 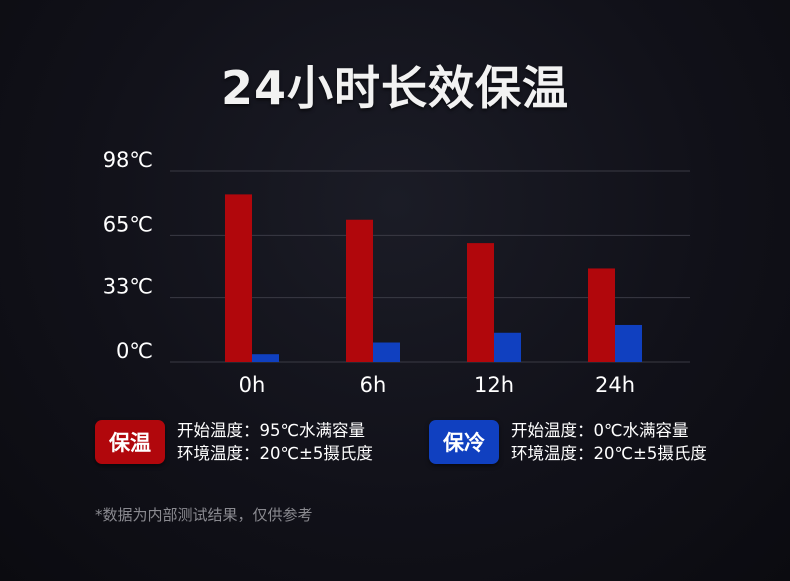 What do you see at coordinates (609, 453) in the screenshot?
I see `legend-cold-ambient-temp: 环境温度：20℃±5摄氏度` at bounding box center [609, 453].